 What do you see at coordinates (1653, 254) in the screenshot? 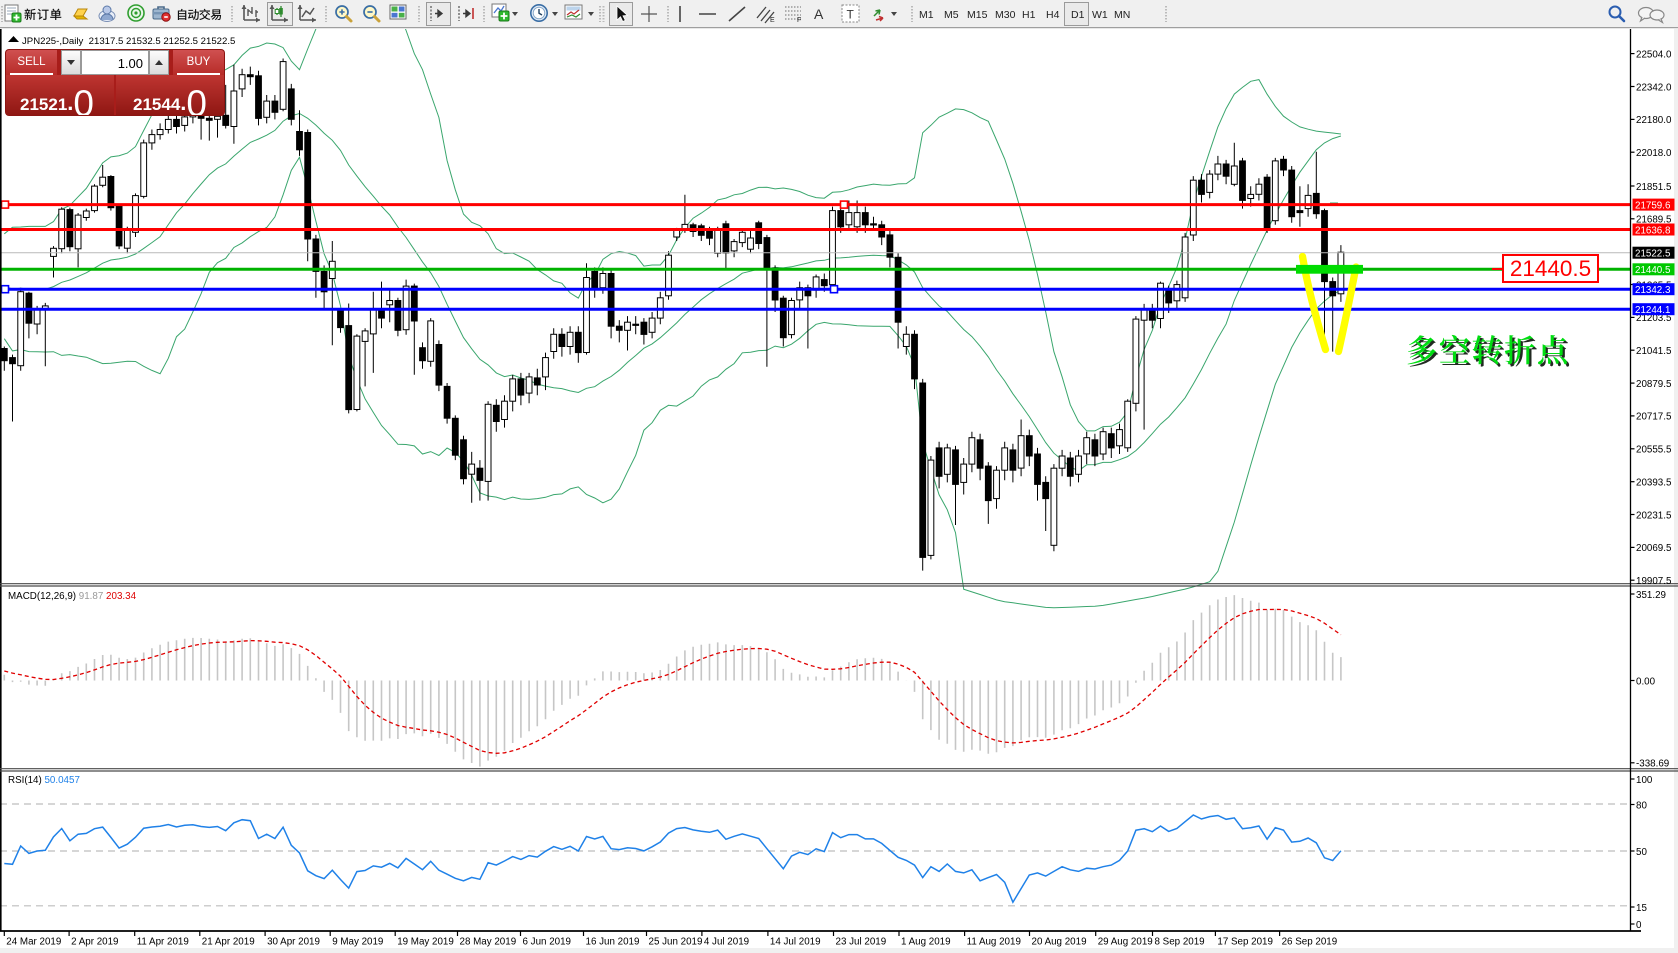
I see `svg-text: 21522.5` at bounding box center [1653, 254].